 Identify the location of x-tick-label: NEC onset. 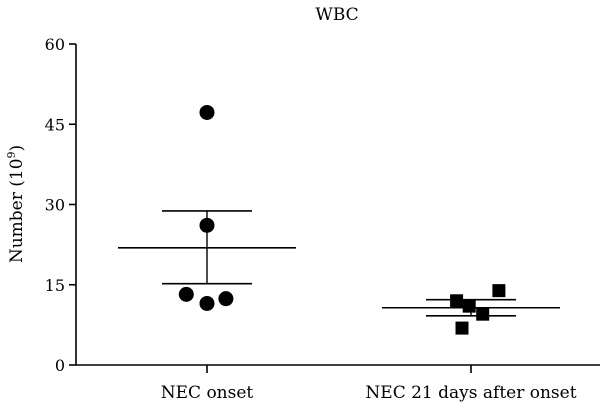
(207, 393).